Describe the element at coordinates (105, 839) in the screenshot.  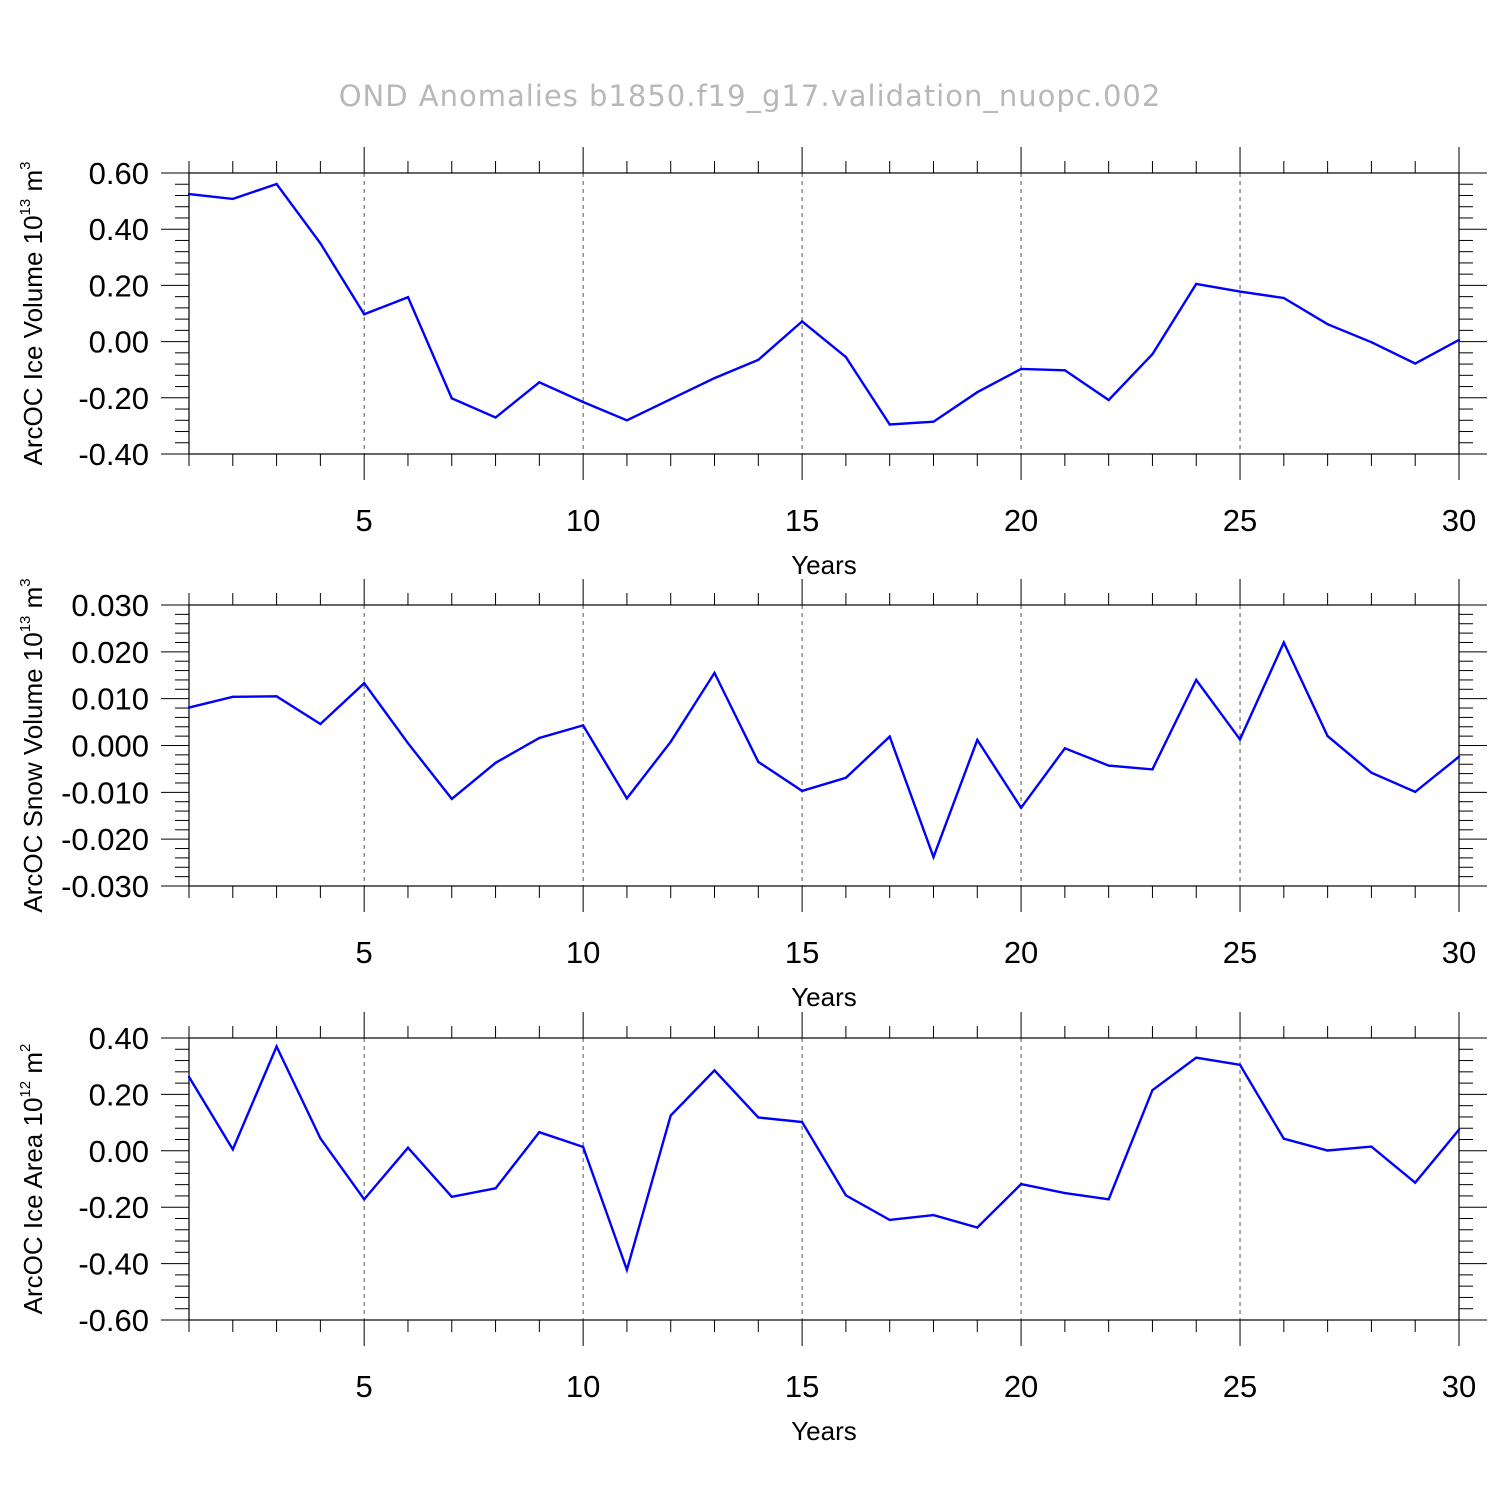
I see `y-tick-label: -0.020` at that location.